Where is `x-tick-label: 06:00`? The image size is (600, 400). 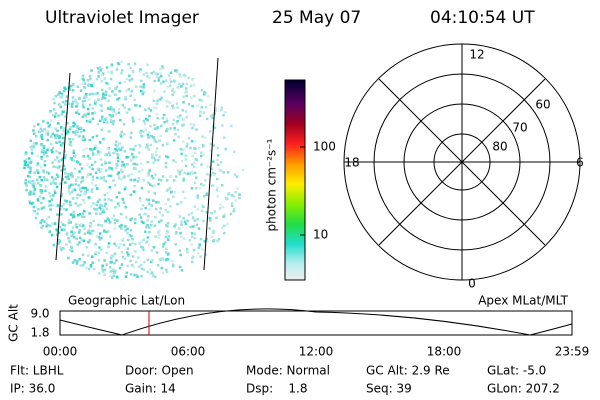
x-tick-label: 06:00 is located at coordinates (188, 352).